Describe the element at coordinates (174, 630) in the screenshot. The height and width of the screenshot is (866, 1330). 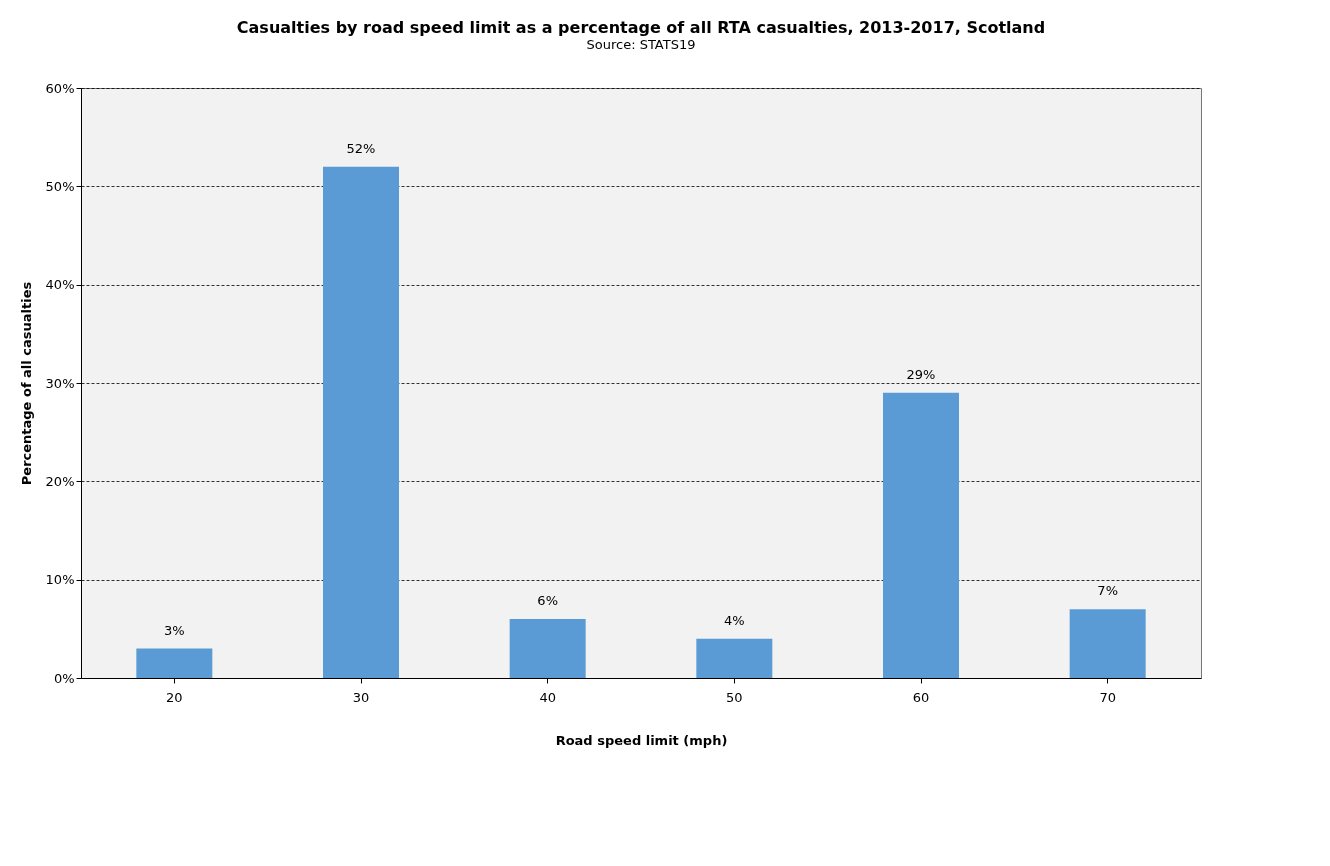
I see `data-label: 3%` at that location.